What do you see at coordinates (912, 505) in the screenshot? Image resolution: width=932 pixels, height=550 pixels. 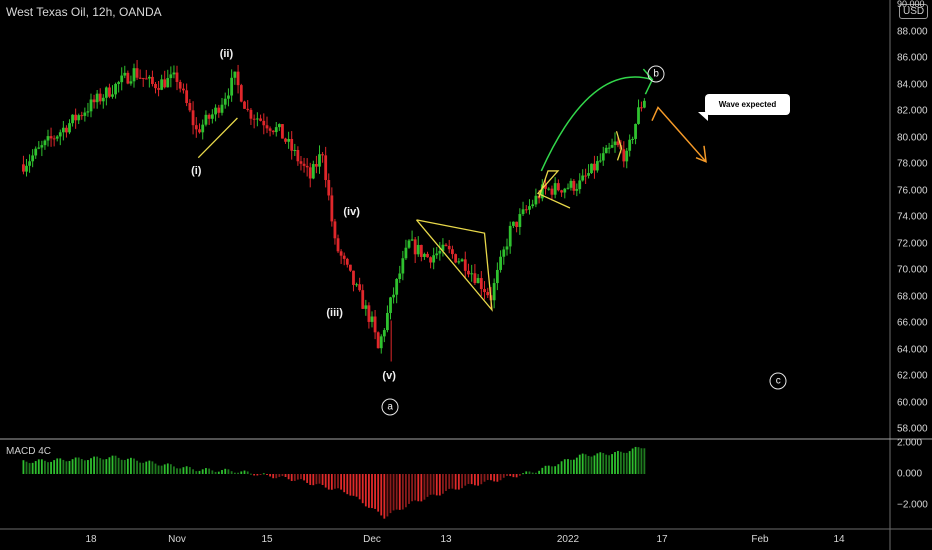 I see `macd-tick: −2.000` at bounding box center [912, 505].